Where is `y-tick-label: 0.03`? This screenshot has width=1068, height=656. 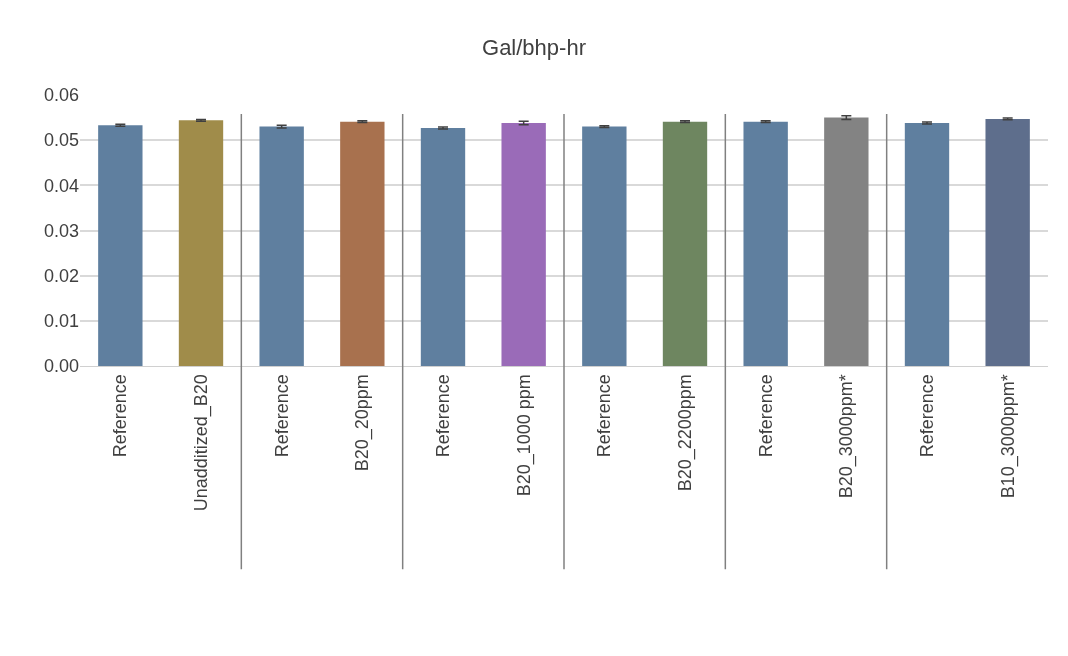
y-tick-label: 0.03 is located at coordinates (61, 230).